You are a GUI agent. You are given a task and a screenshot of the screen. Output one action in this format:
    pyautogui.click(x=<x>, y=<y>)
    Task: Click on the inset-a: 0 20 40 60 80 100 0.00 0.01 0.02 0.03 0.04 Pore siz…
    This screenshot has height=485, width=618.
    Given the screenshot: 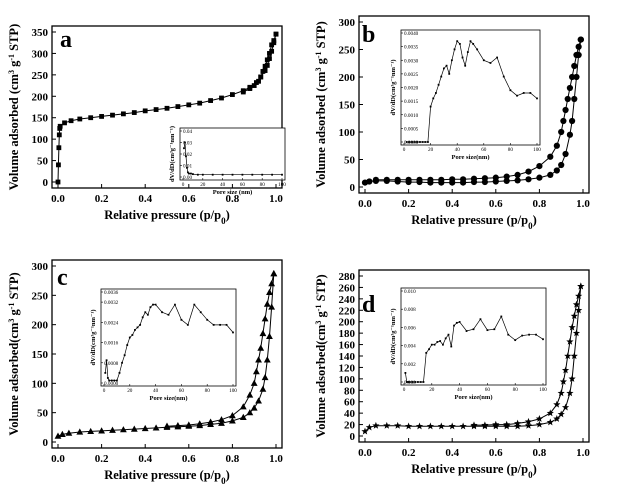 What is the action you would take?
    pyautogui.click(x=227, y=161)
    